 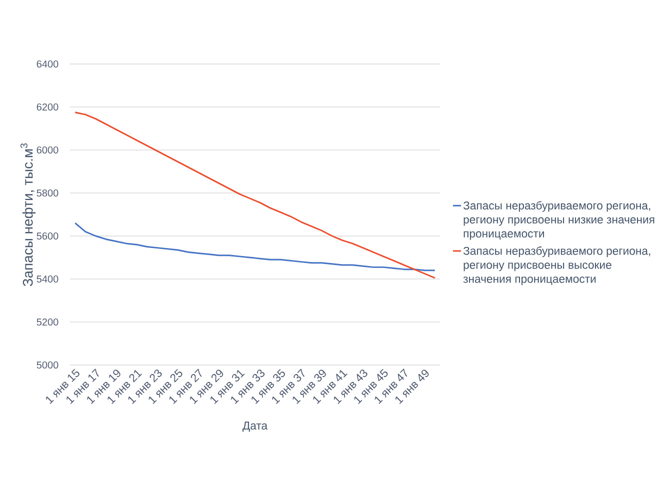 What do you see at coordinates (47, 64) in the screenshot?
I see `y-tick-label: 6400` at bounding box center [47, 64].